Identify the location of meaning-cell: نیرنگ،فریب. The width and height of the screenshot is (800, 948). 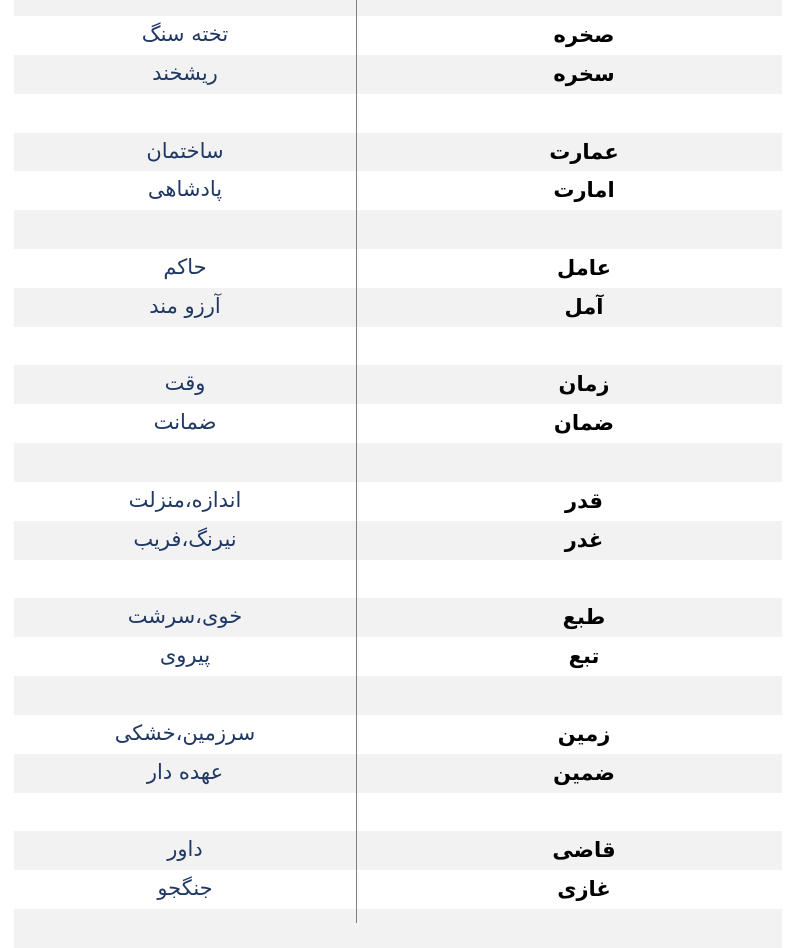
(185, 538).